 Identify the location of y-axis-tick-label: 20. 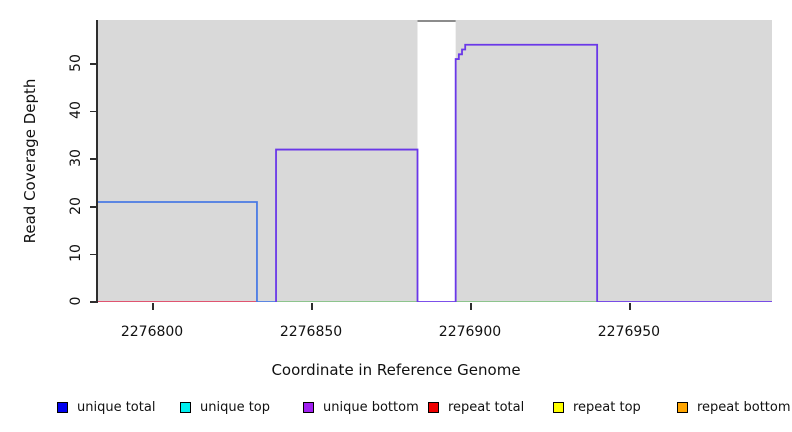
(76, 205).